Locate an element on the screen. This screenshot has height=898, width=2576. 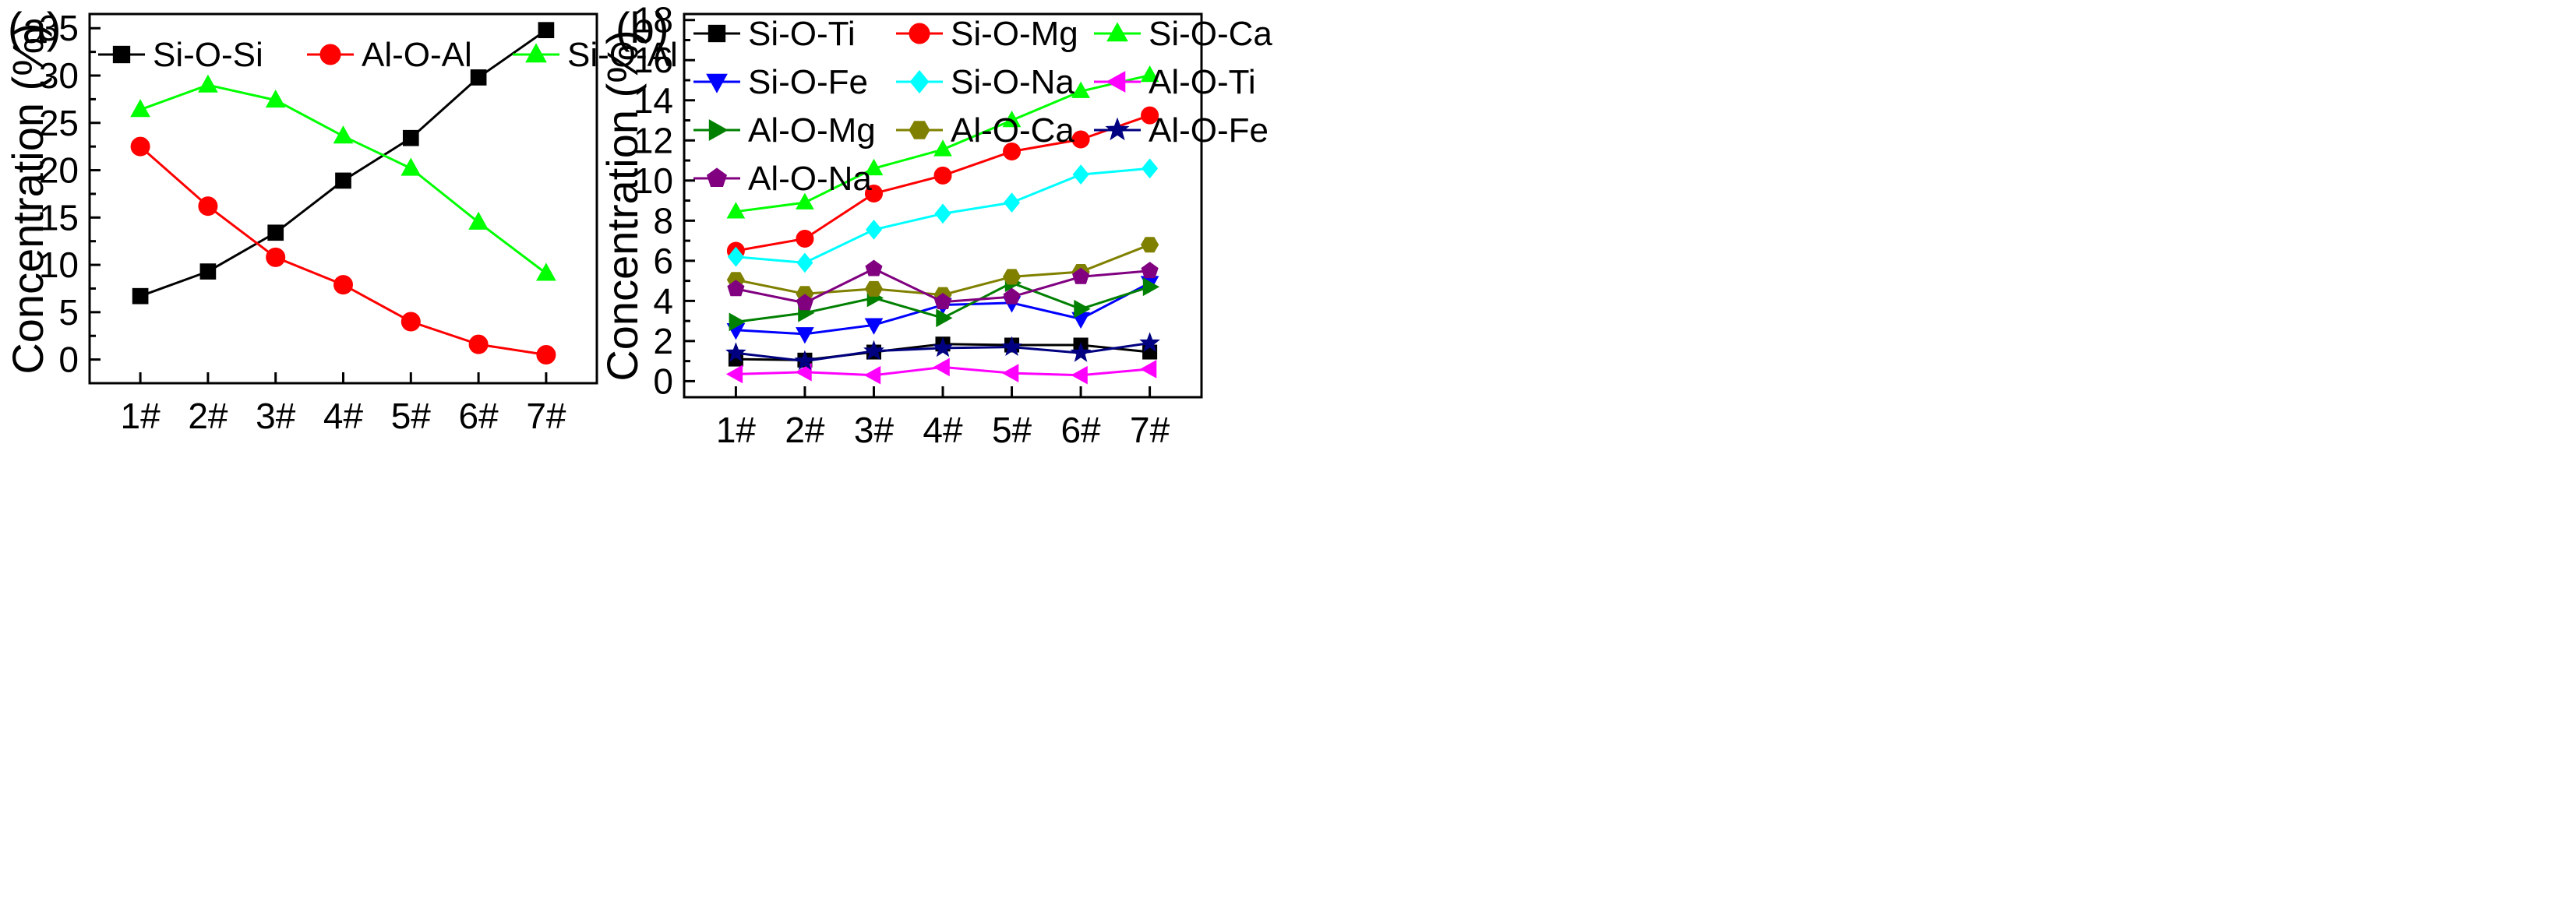
legend-item-si-o-na: Si-O-Na is located at coordinates (985, 82).